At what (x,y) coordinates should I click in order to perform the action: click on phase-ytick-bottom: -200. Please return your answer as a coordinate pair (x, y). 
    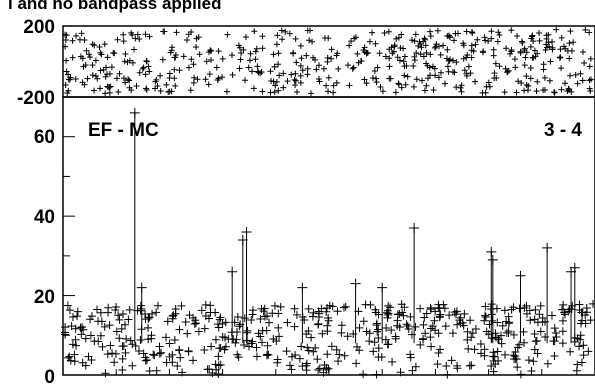
    Looking at the image, I should click on (36, 98).